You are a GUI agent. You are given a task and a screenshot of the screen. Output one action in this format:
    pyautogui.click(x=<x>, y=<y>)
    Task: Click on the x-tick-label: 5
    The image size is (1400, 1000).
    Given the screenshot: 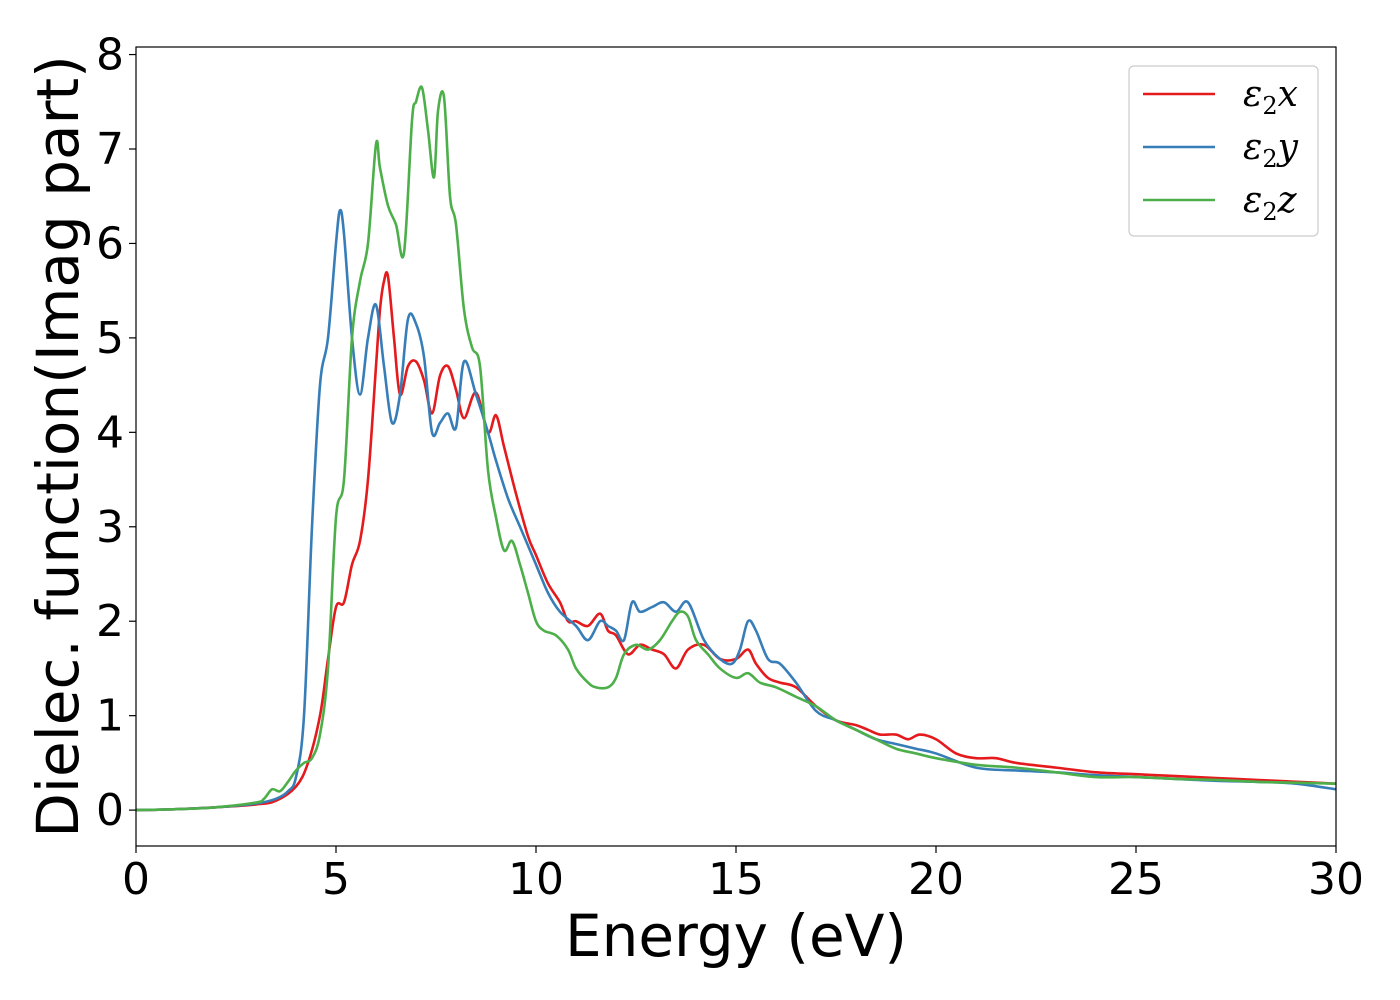 What is the action you would take?
    pyautogui.click(x=336, y=879)
    